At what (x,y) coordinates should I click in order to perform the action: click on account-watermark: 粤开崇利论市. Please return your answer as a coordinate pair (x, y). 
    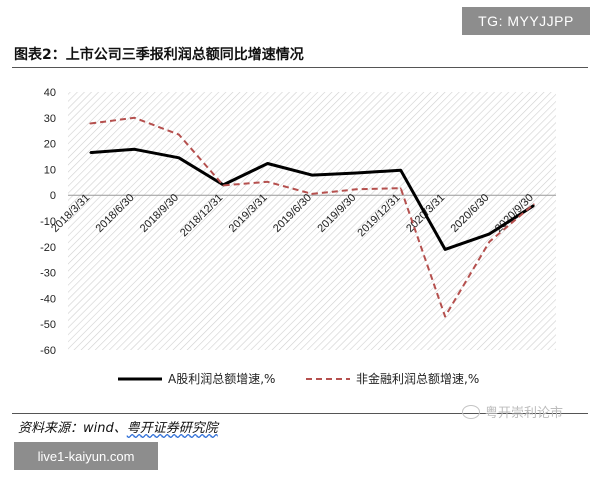
    Looking at the image, I should click on (512, 411).